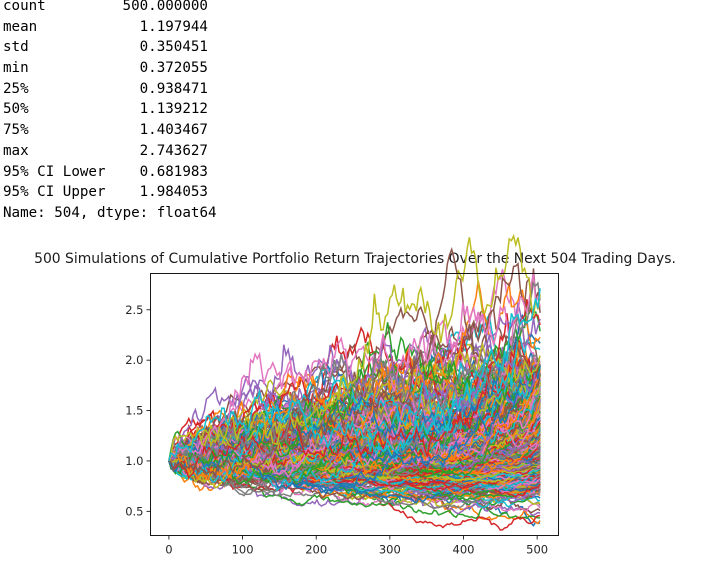 This screenshot has width=710, height=573. I want to click on stat-label: mean, so click(20, 26).